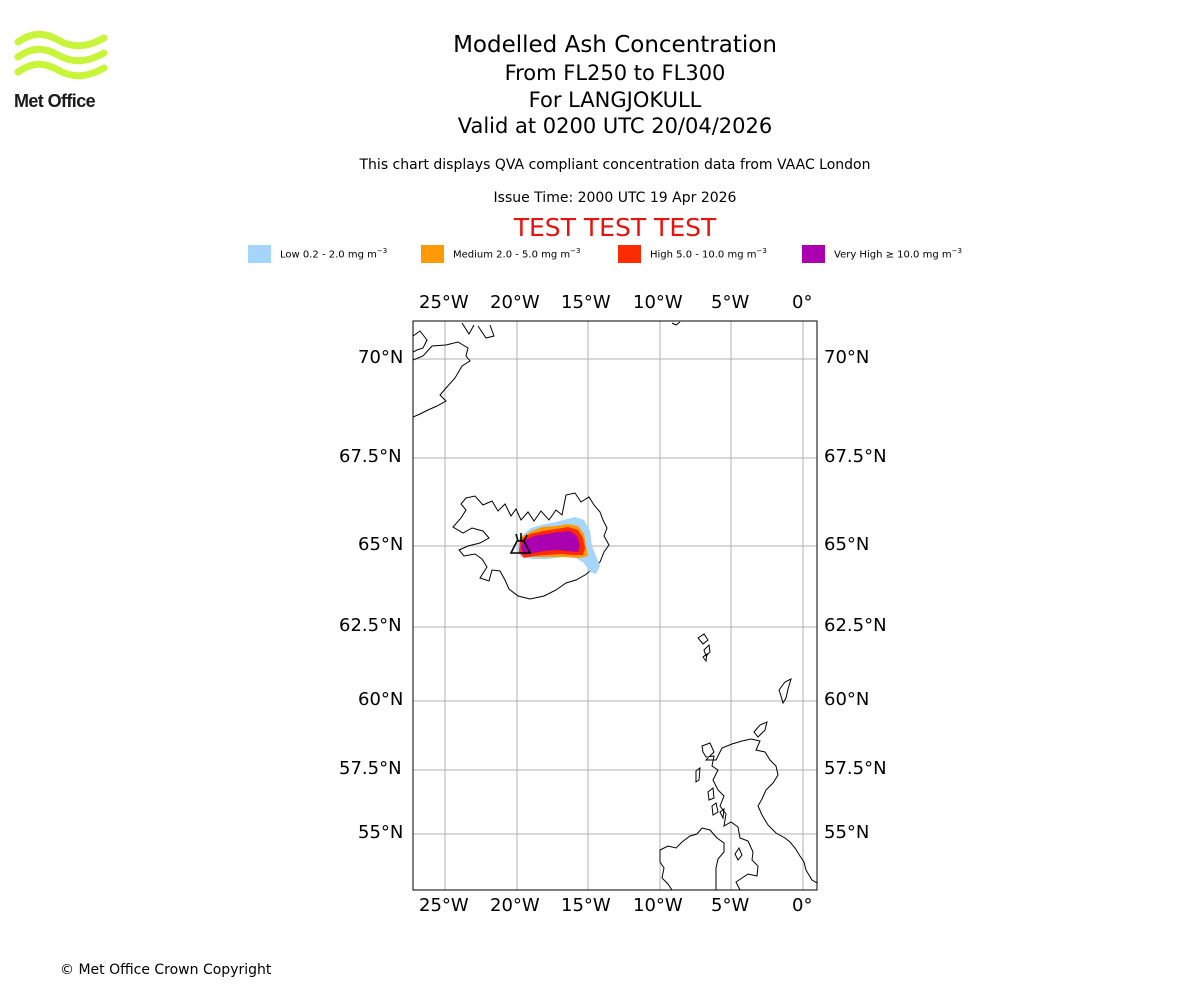 The width and height of the screenshot is (1200, 1000). I want to click on legend-label: Low 0.2 - 2.0 mg m−3, so click(334, 254).